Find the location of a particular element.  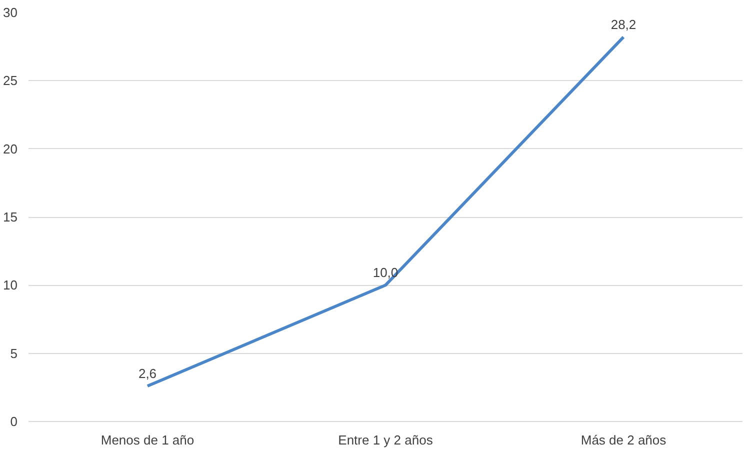

y-tick-label: 10 is located at coordinates (10, 285).